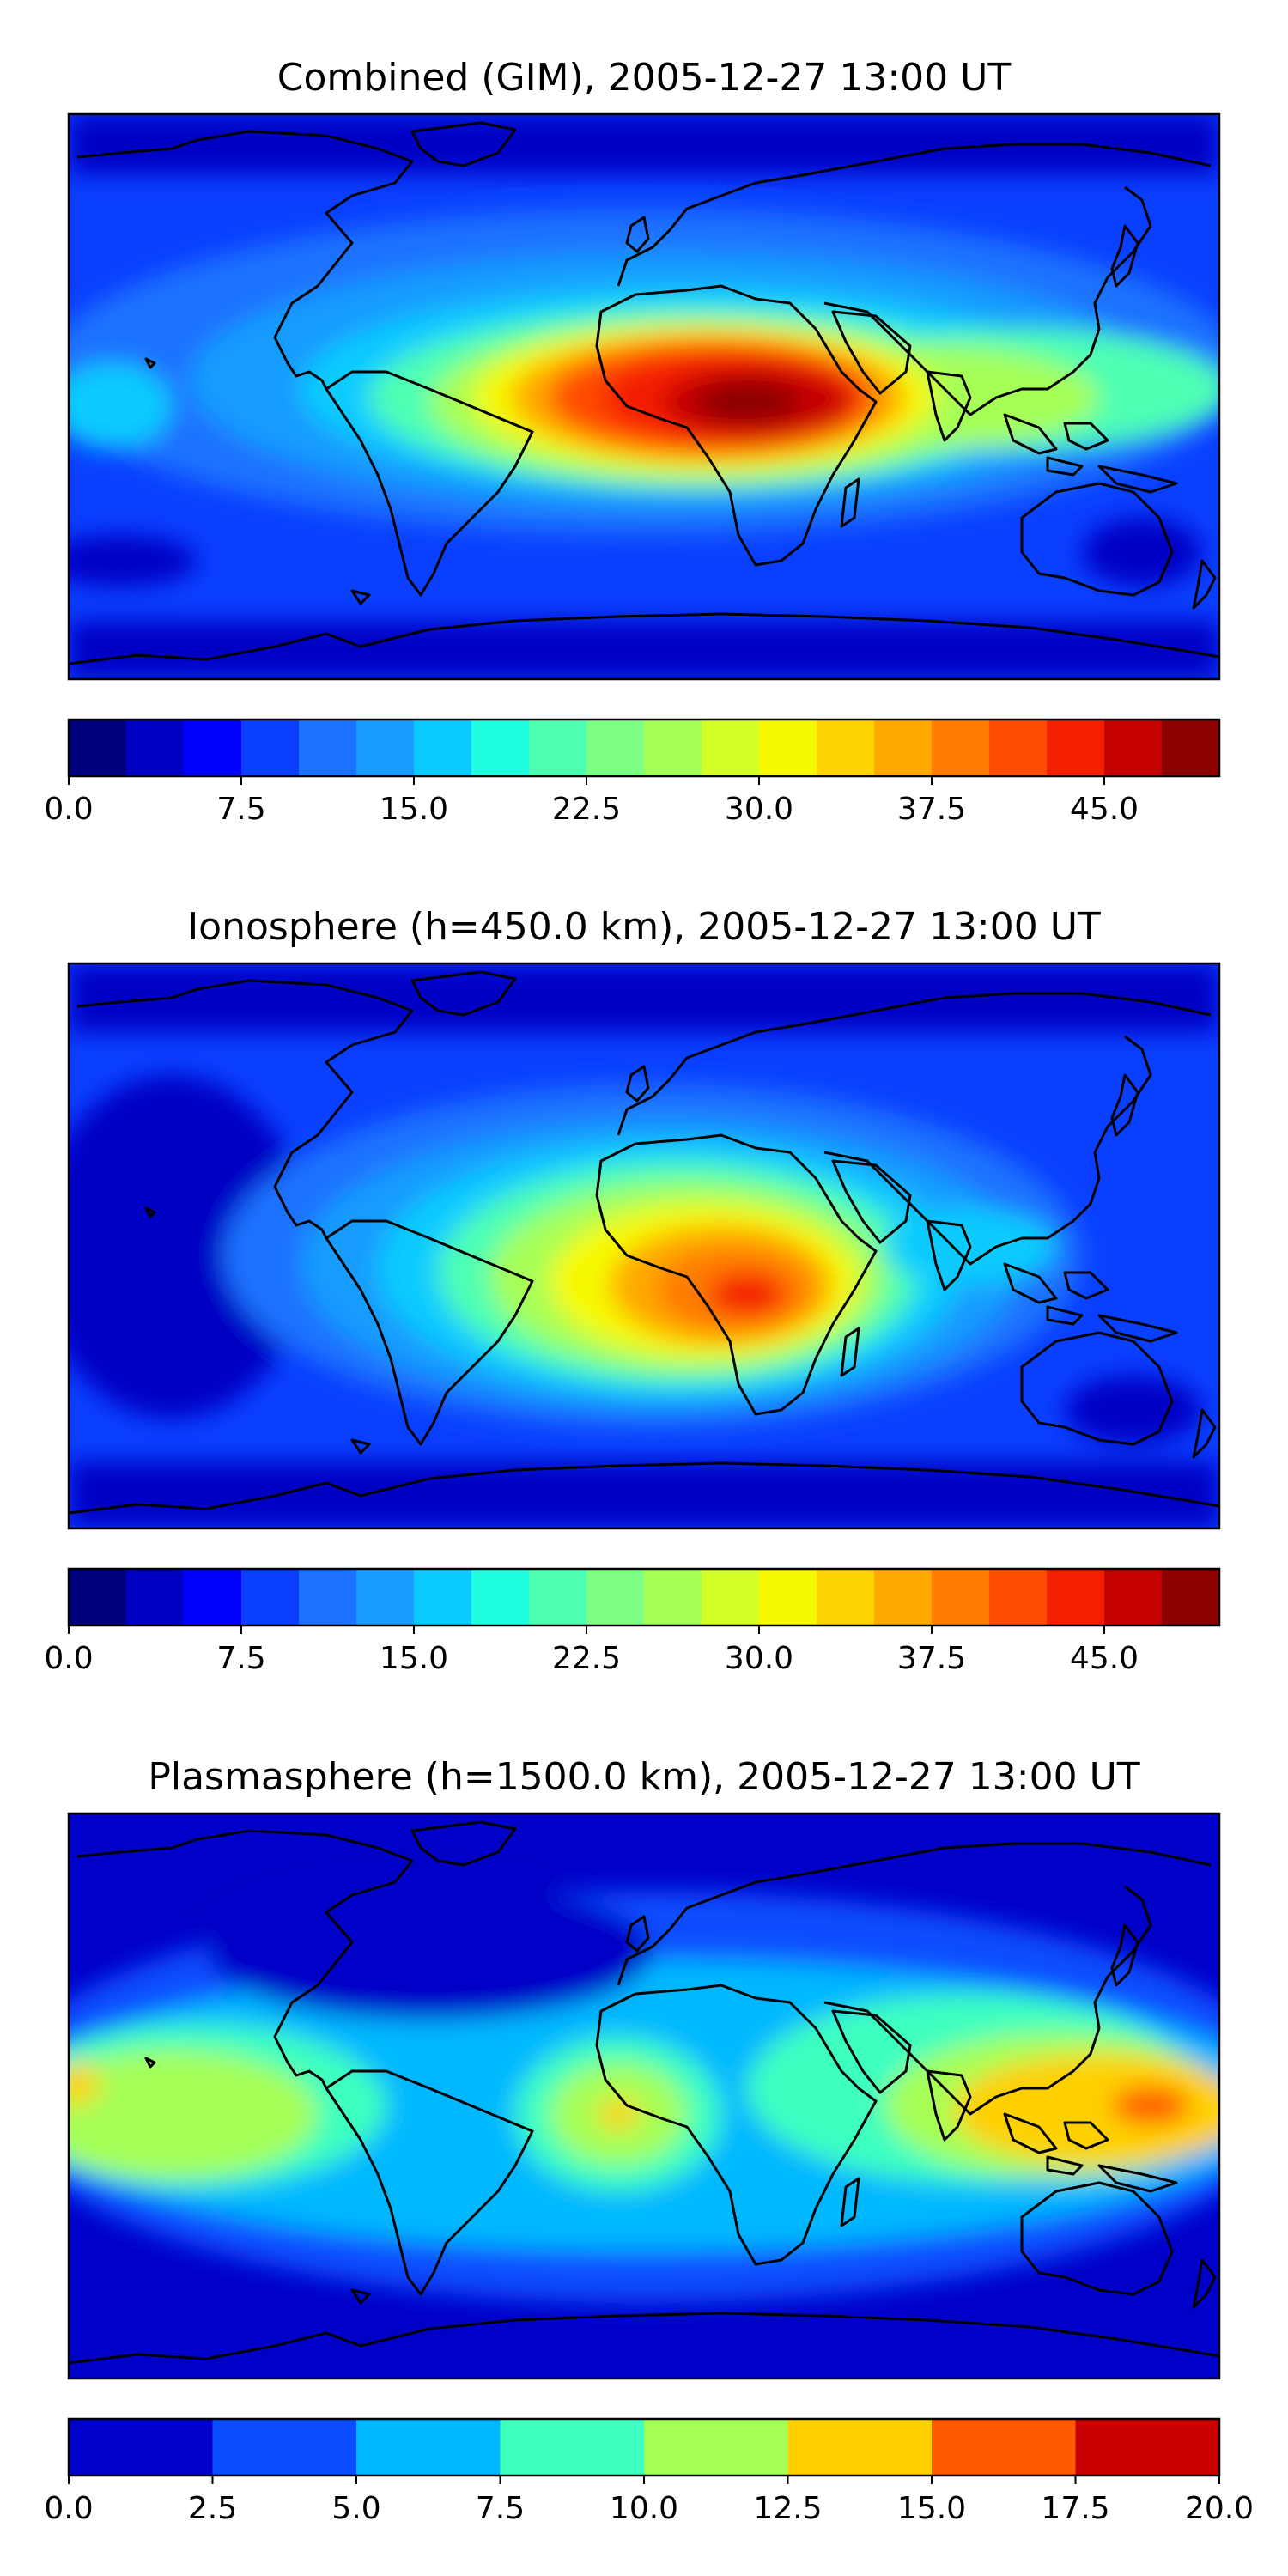 Image resolution: width=1288 pixels, height=2576 pixels. I want to click on colorbar-tick-label: 10.0, so click(644, 2508).